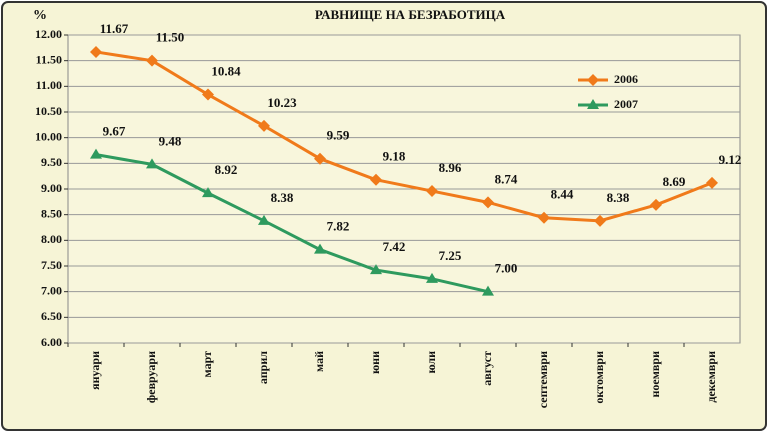  What do you see at coordinates (51, 316) in the screenshot?
I see `y-tick-label: 6.50` at bounding box center [51, 316].